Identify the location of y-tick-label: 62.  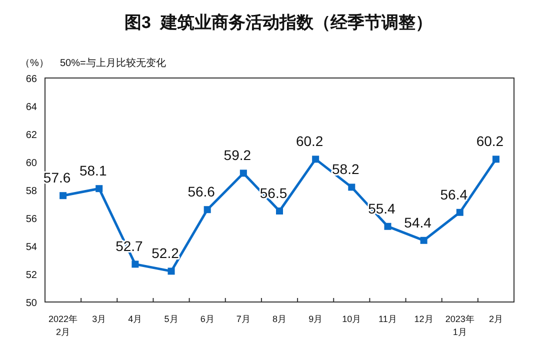
(32, 135).